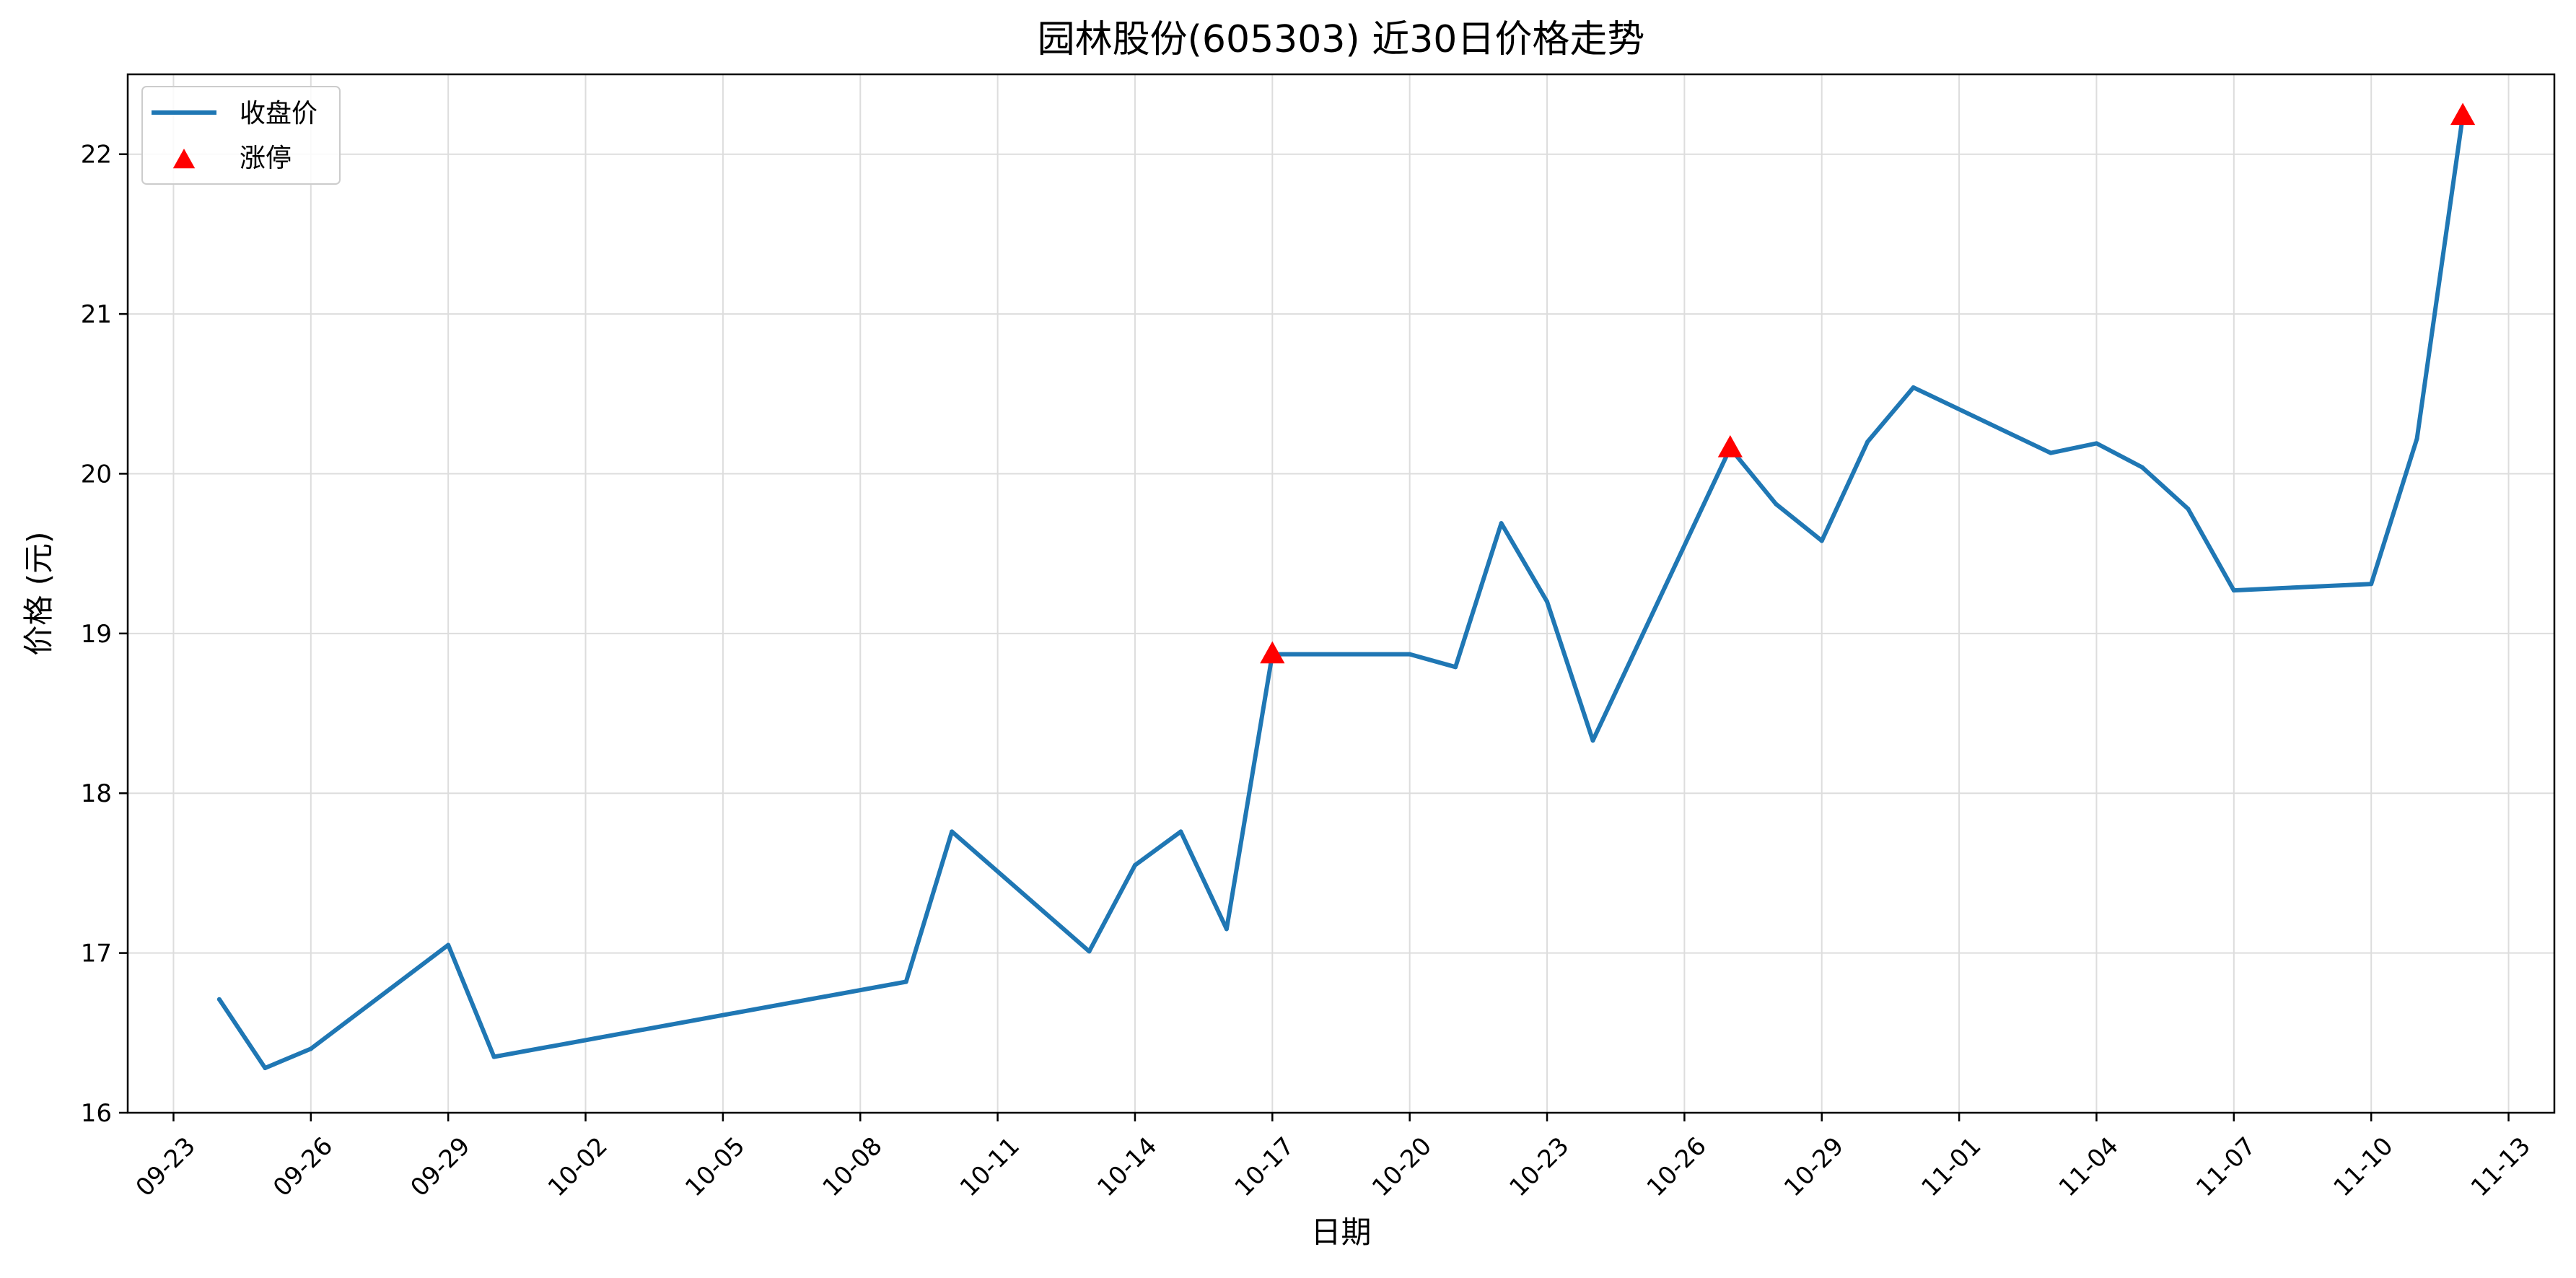  I want to click on y-tick-label: 21, so click(97, 314).